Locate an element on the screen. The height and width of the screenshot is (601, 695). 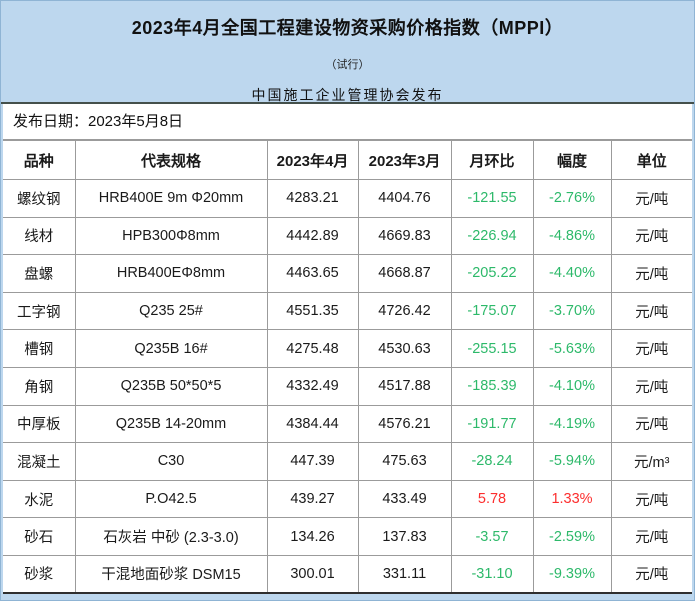
mom-change-cell: -191.77 is located at coordinates (492, 424).